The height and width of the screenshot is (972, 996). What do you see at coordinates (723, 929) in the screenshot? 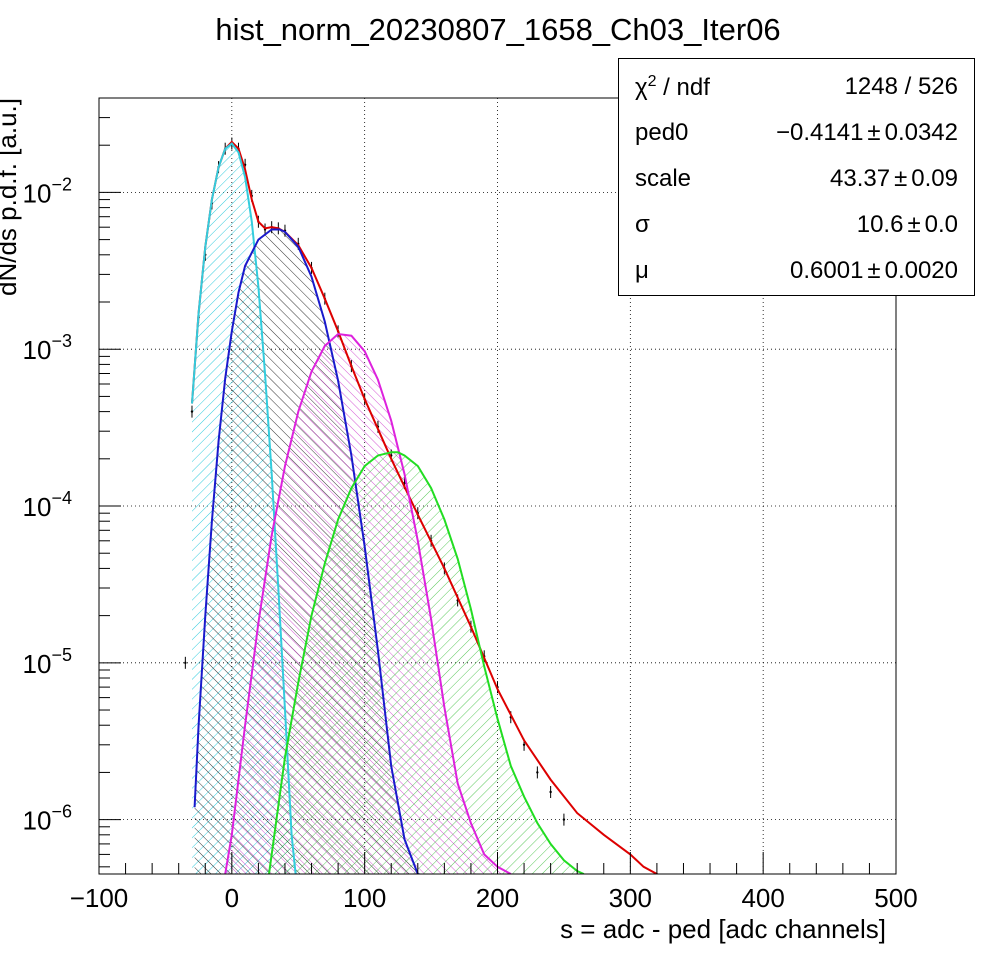
I see `x-axis-label: s = adc - ped [adc channels]` at bounding box center [723, 929].